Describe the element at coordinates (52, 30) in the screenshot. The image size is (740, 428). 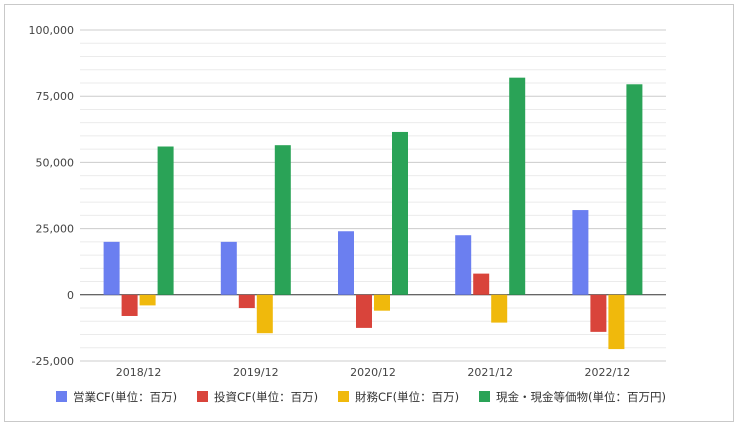
I see `y-tick-label: 100,000` at that location.